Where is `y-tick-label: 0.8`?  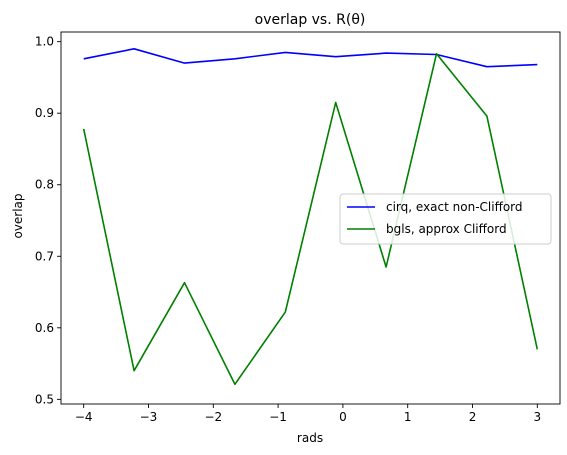
y-tick-label: 0.8 is located at coordinates (44, 185).